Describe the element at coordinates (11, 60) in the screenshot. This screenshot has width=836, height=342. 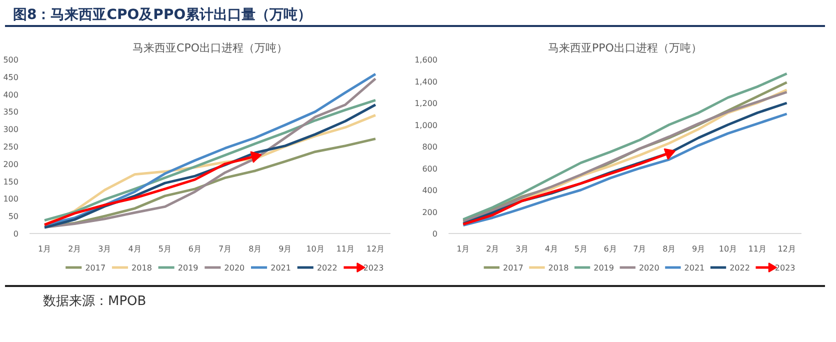
I see `y-tick-label: 500` at that location.